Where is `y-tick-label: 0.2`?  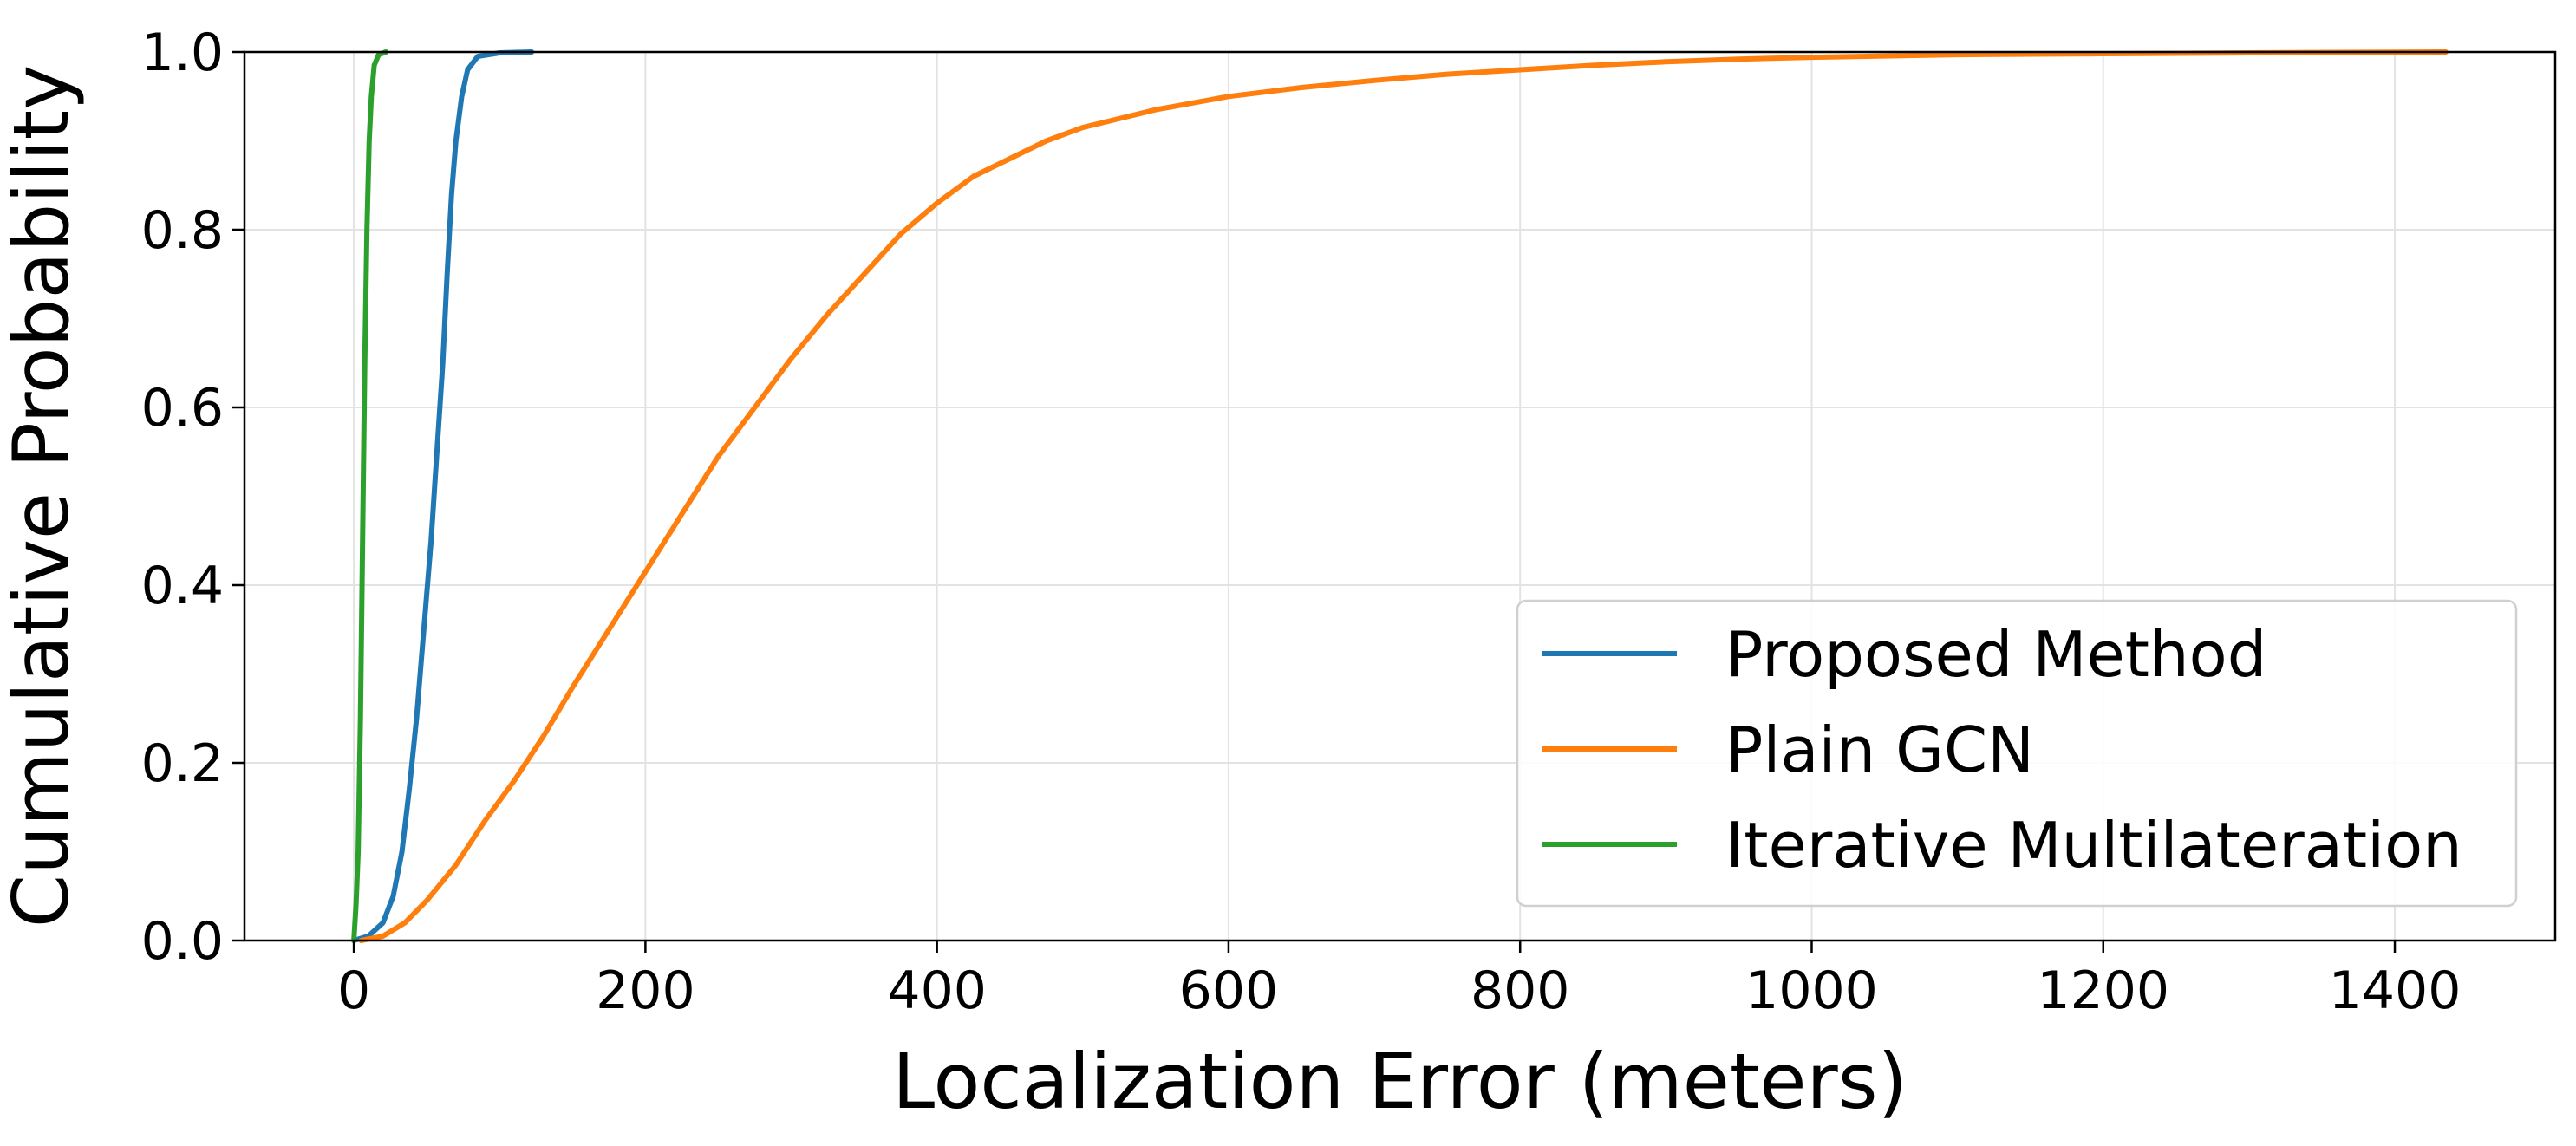
y-tick-label: 0.2 is located at coordinates (183, 764).